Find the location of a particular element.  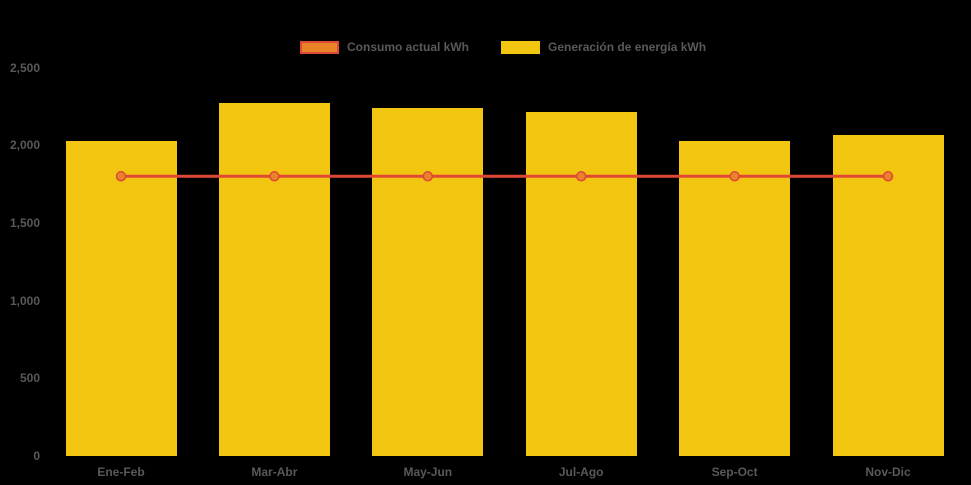

consumo-swatch-icon is located at coordinates (319, 47).